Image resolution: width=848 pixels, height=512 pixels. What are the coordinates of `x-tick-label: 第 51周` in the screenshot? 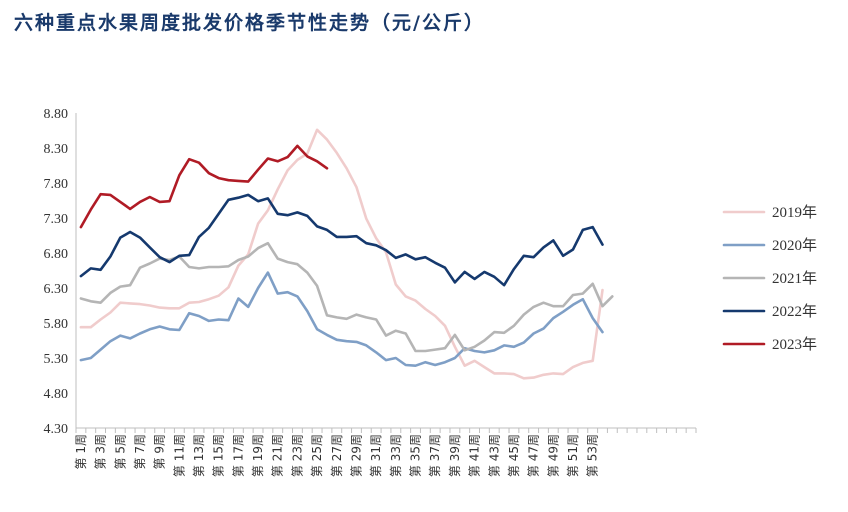 It's located at (573, 455).